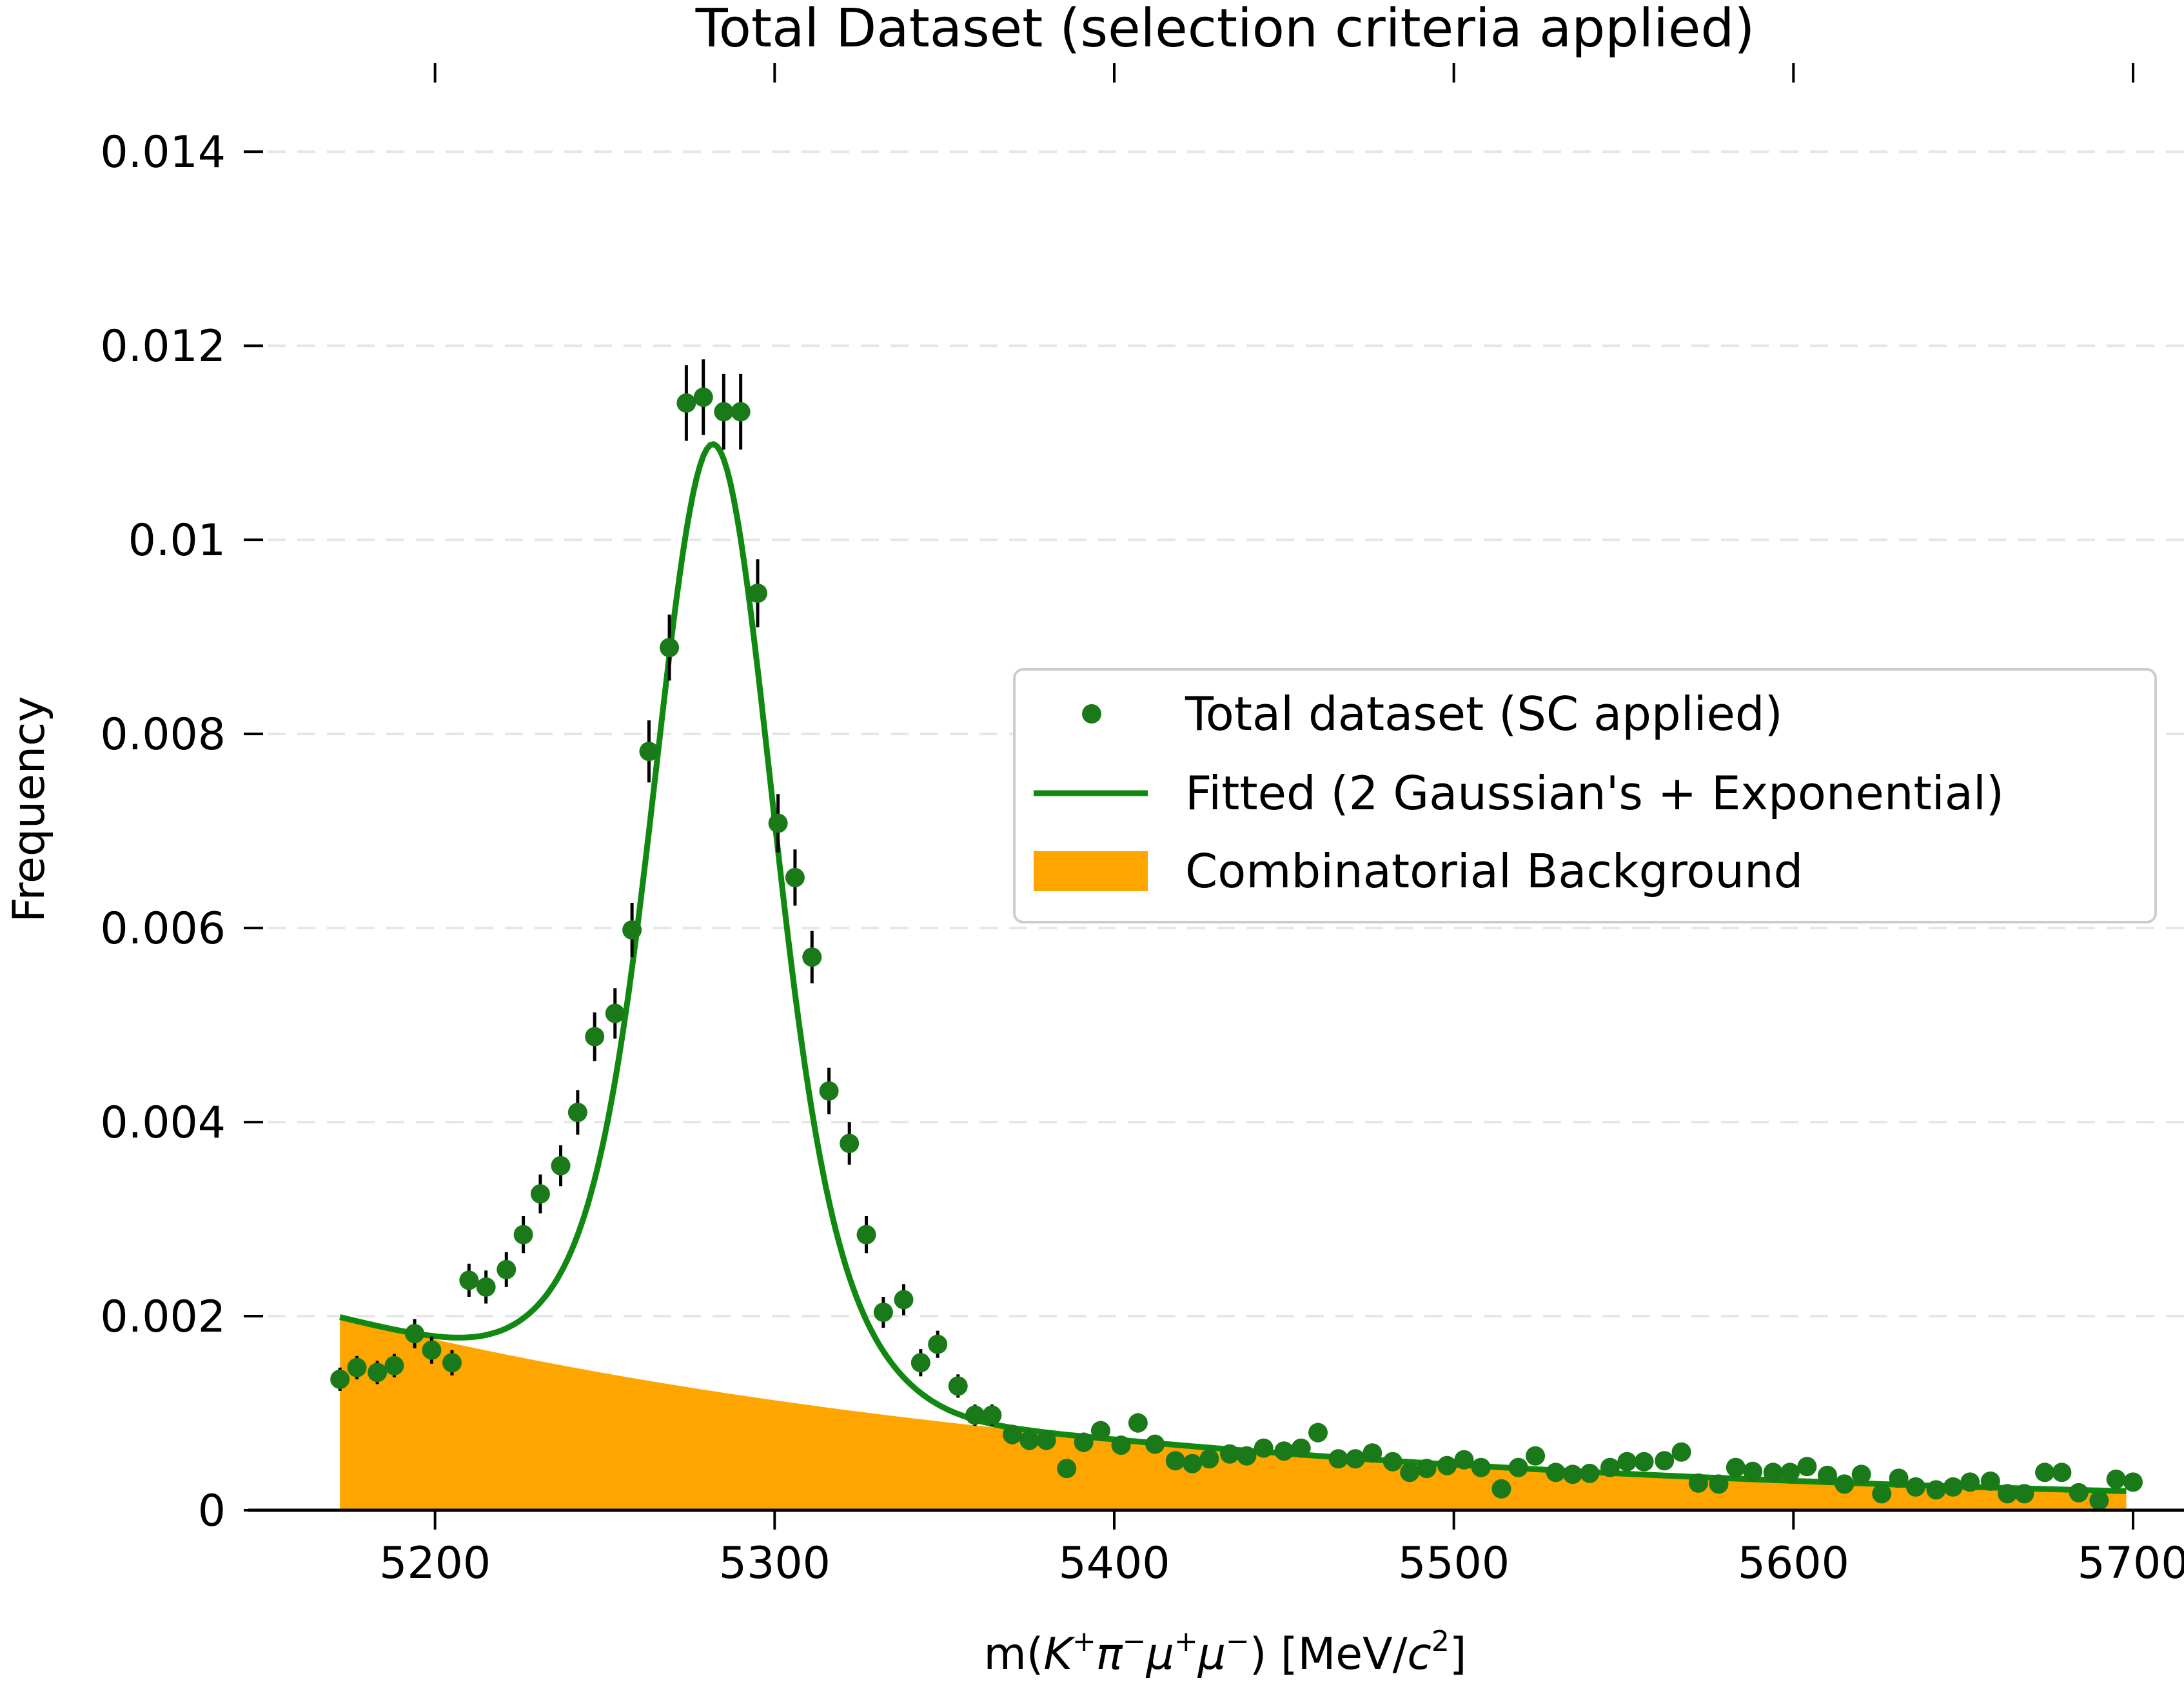  What do you see at coordinates (163, 929) in the screenshot?
I see `y-tick-label: 0.006` at bounding box center [163, 929].